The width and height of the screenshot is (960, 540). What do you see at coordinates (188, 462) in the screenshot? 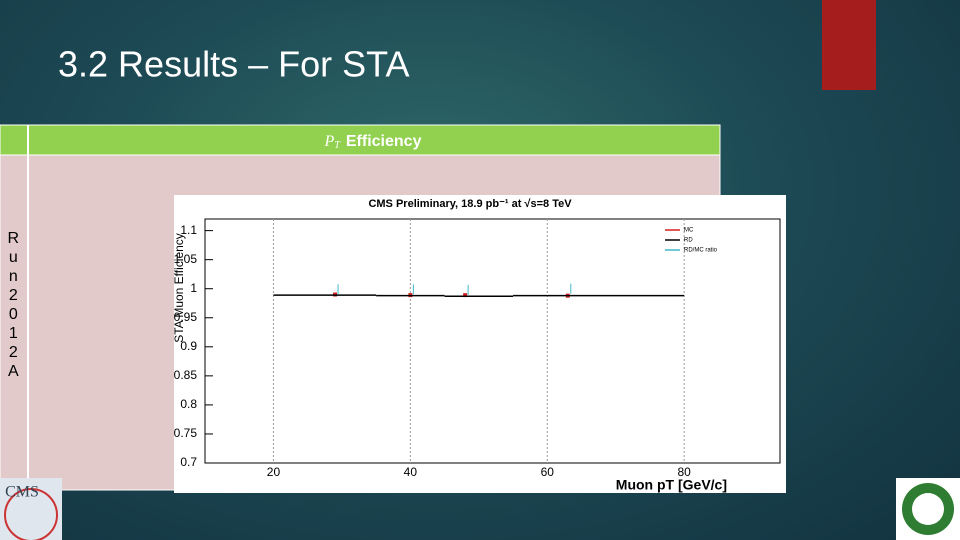
I see `y-tick-label: 0.7` at bounding box center [188, 462].